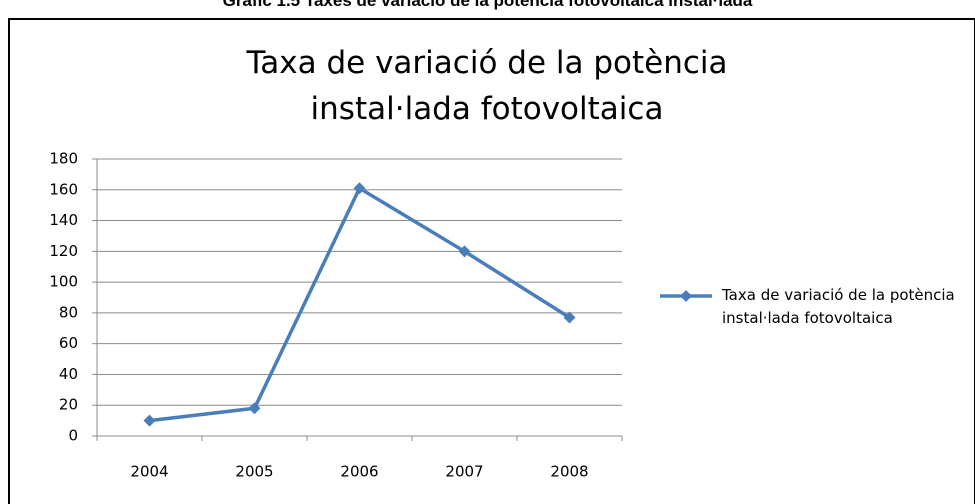  Describe the element at coordinates (68, 405) in the screenshot. I see `y-tick-label: 20` at that location.